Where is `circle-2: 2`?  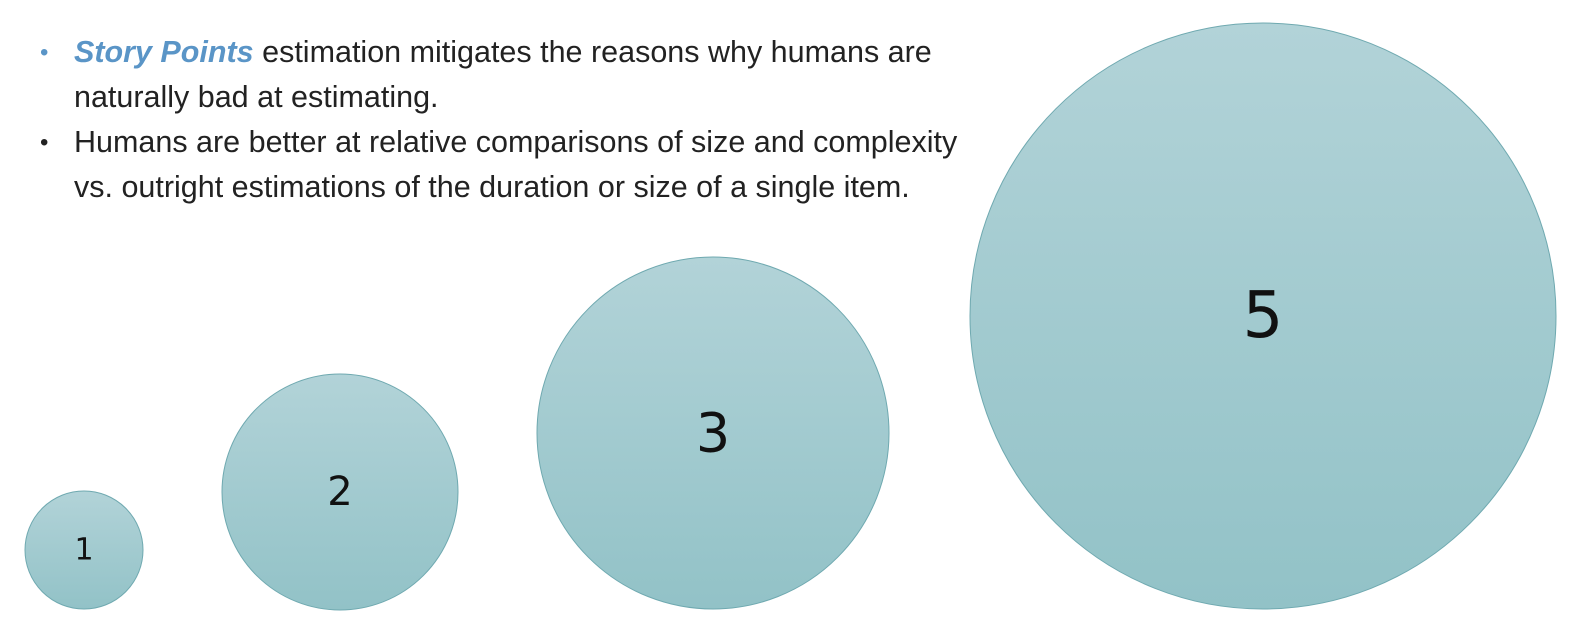 circle-2: 2 is located at coordinates (340, 492).